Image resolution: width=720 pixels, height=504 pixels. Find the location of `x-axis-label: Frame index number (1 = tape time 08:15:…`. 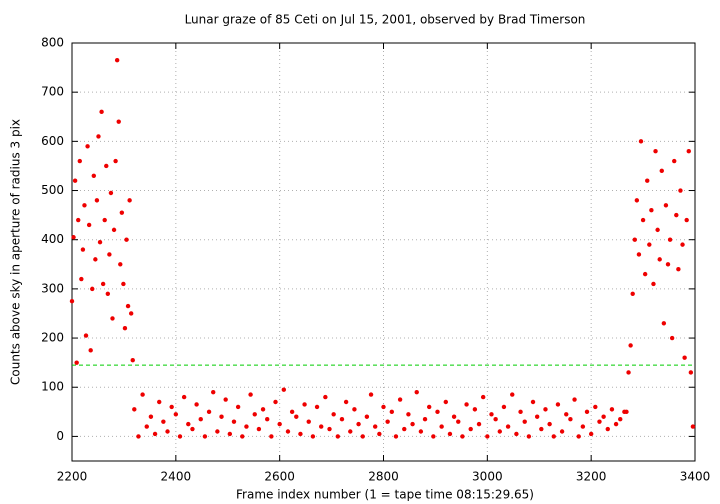

x-axis-label: Frame index number (1 = tape time 08:15:… is located at coordinates (385, 495).